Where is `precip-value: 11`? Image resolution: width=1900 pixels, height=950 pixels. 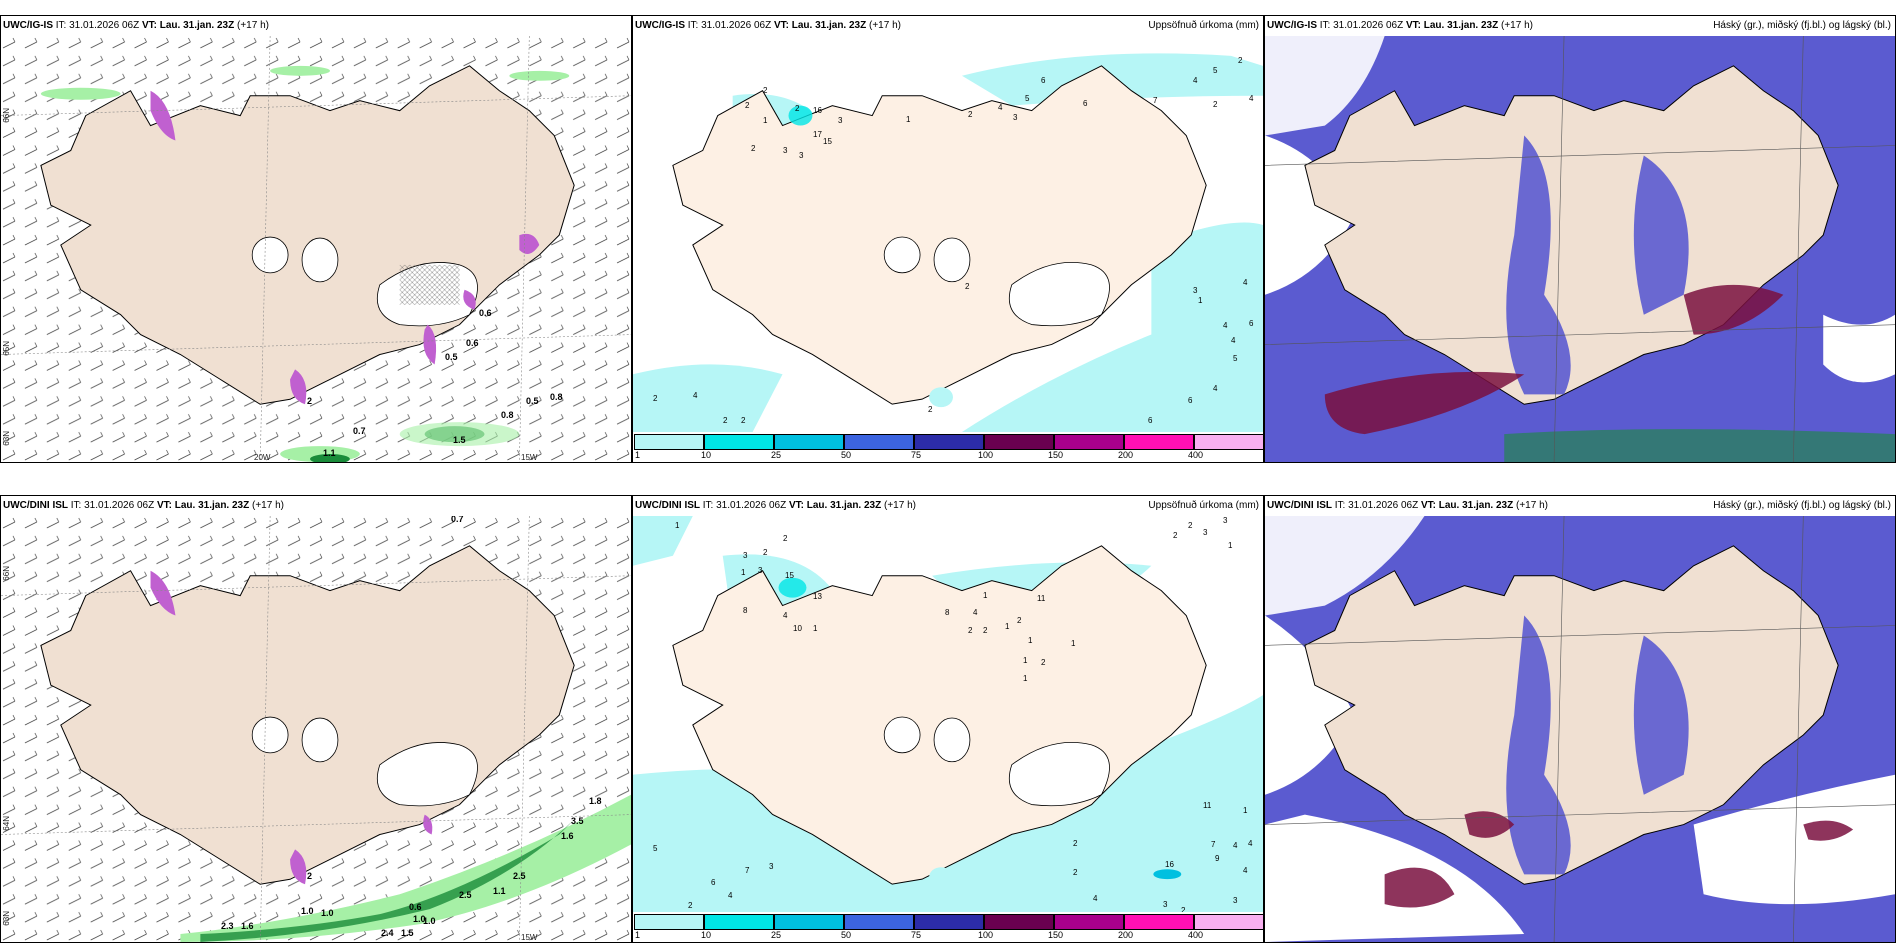 precip-value: 11 is located at coordinates (1207, 805).